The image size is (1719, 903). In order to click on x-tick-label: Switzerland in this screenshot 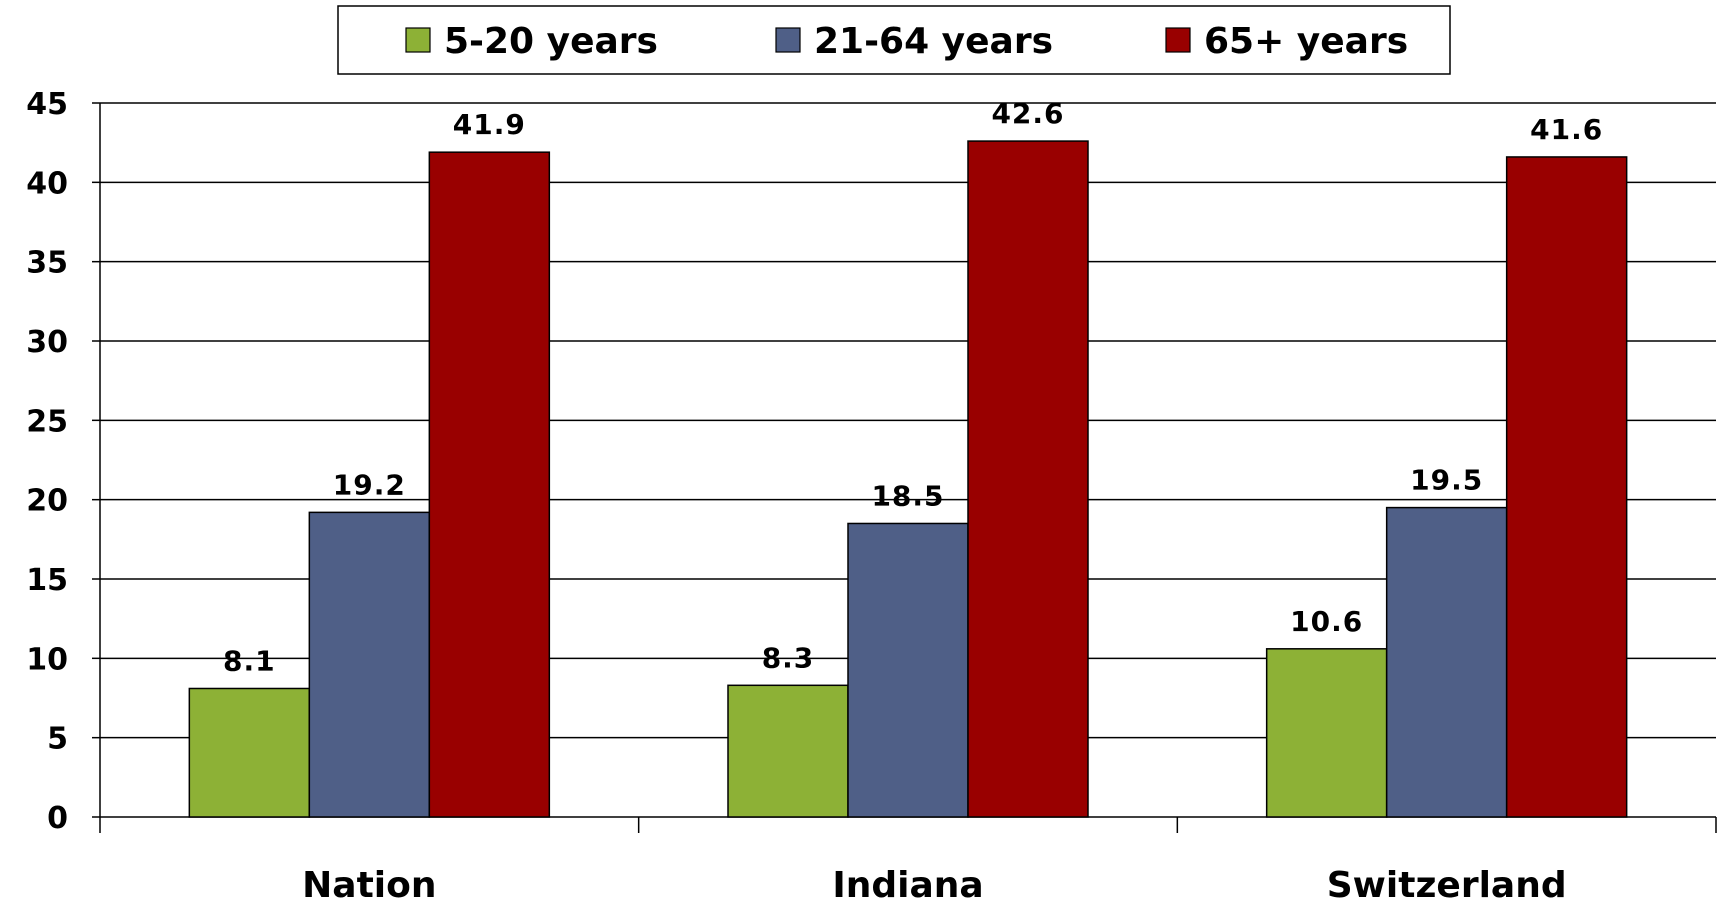, I will do `click(1447, 882)`.